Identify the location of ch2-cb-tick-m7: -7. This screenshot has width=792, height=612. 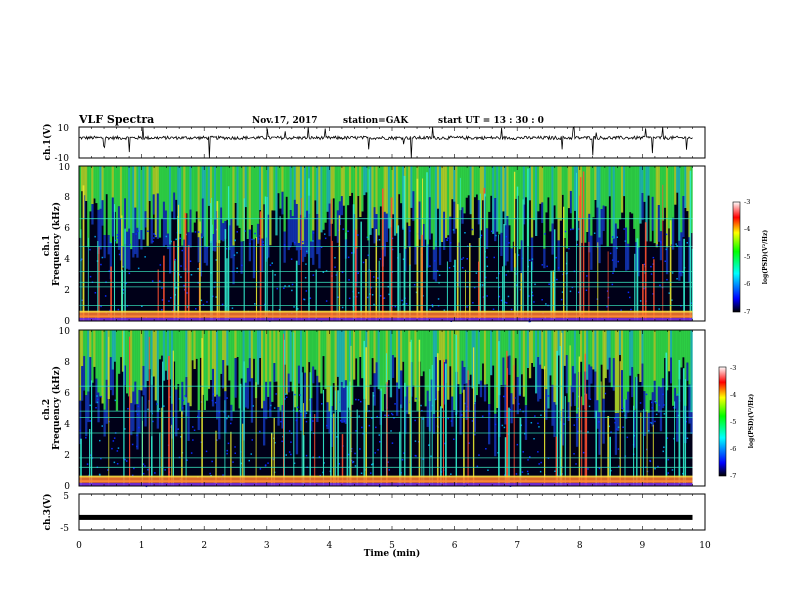
(733, 476).